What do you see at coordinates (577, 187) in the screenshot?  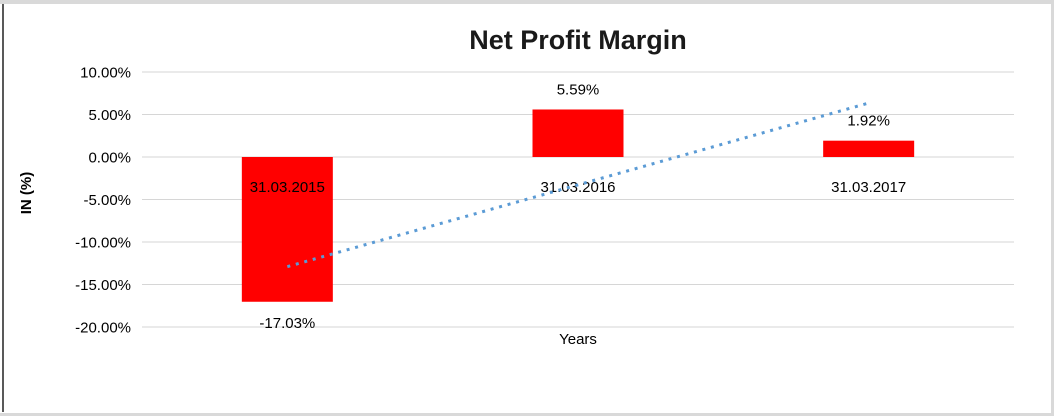 I see `category-label: 31.03.2016` at bounding box center [577, 187].